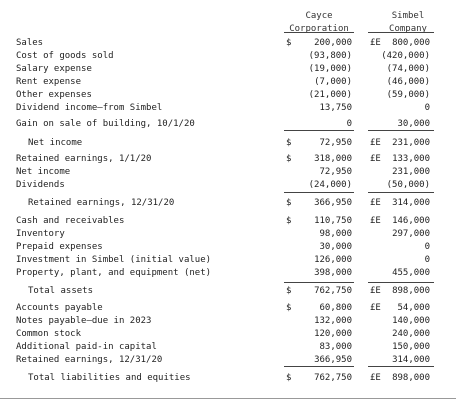 The width and height of the screenshot is (456, 407). What do you see at coordinates (114, 260) in the screenshot?
I see `row-label: Investment in Simbel (initial value)` at bounding box center [114, 260].